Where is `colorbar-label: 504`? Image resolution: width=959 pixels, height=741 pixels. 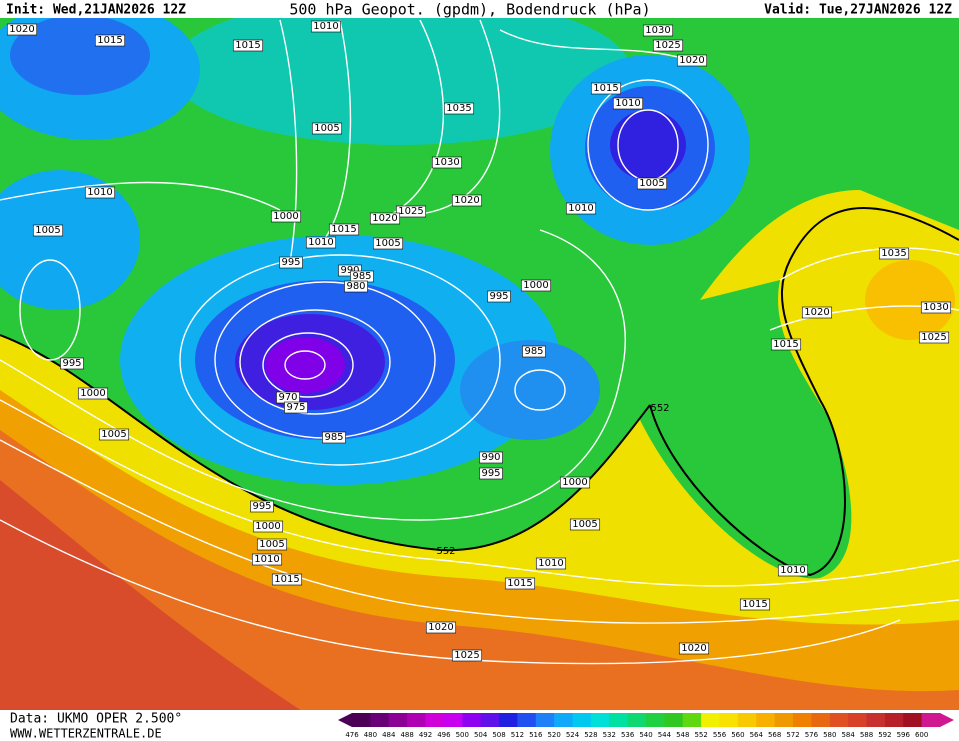
colorbar-label: 504 is located at coordinates (481, 735).